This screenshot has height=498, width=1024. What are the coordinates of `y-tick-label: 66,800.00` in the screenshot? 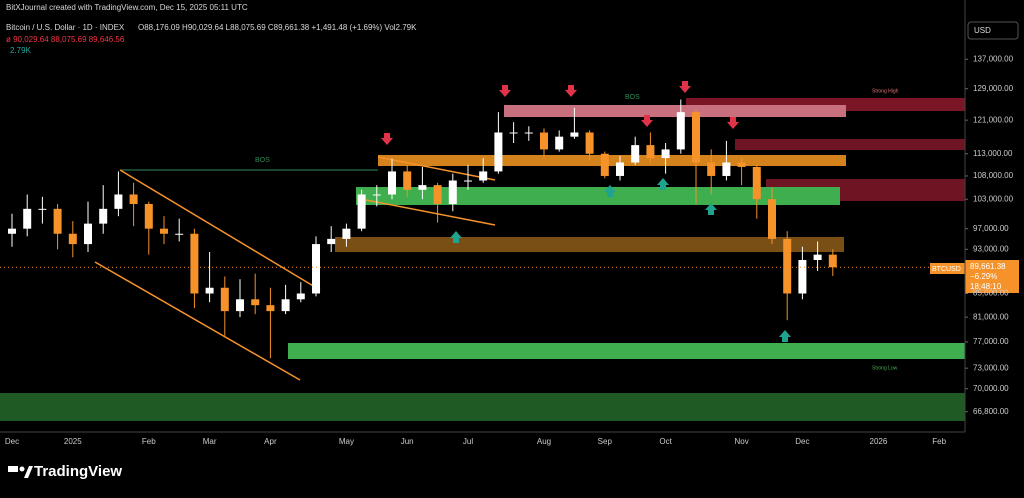 It's located at (991, 411).